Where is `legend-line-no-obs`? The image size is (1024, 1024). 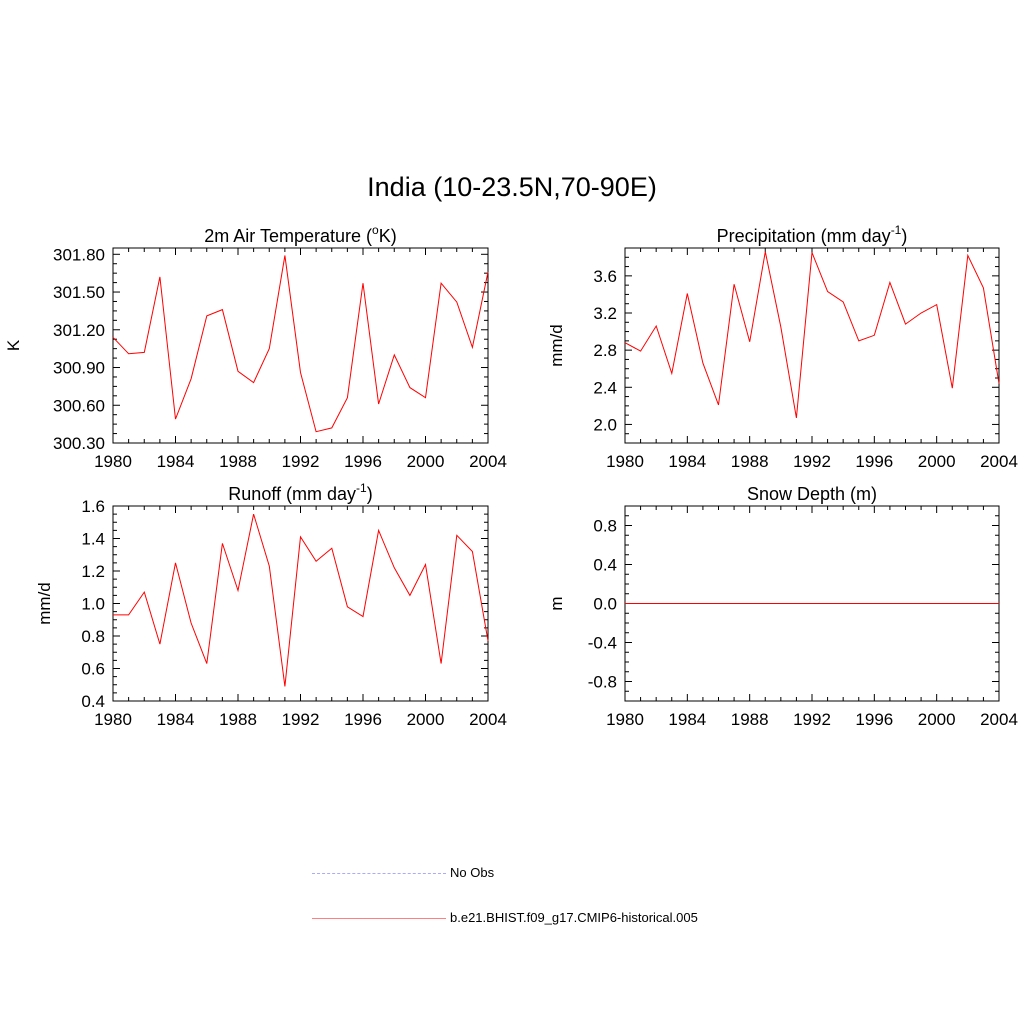 legend-line-no-obs is located at coordinates (379, 873).